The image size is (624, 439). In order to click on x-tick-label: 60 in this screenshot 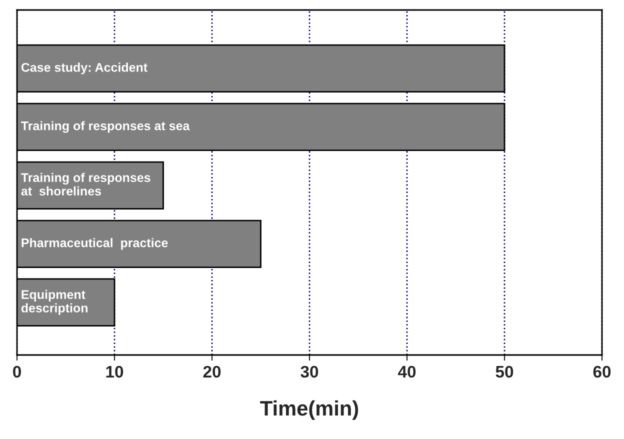, I will do `click(602, 372)`.